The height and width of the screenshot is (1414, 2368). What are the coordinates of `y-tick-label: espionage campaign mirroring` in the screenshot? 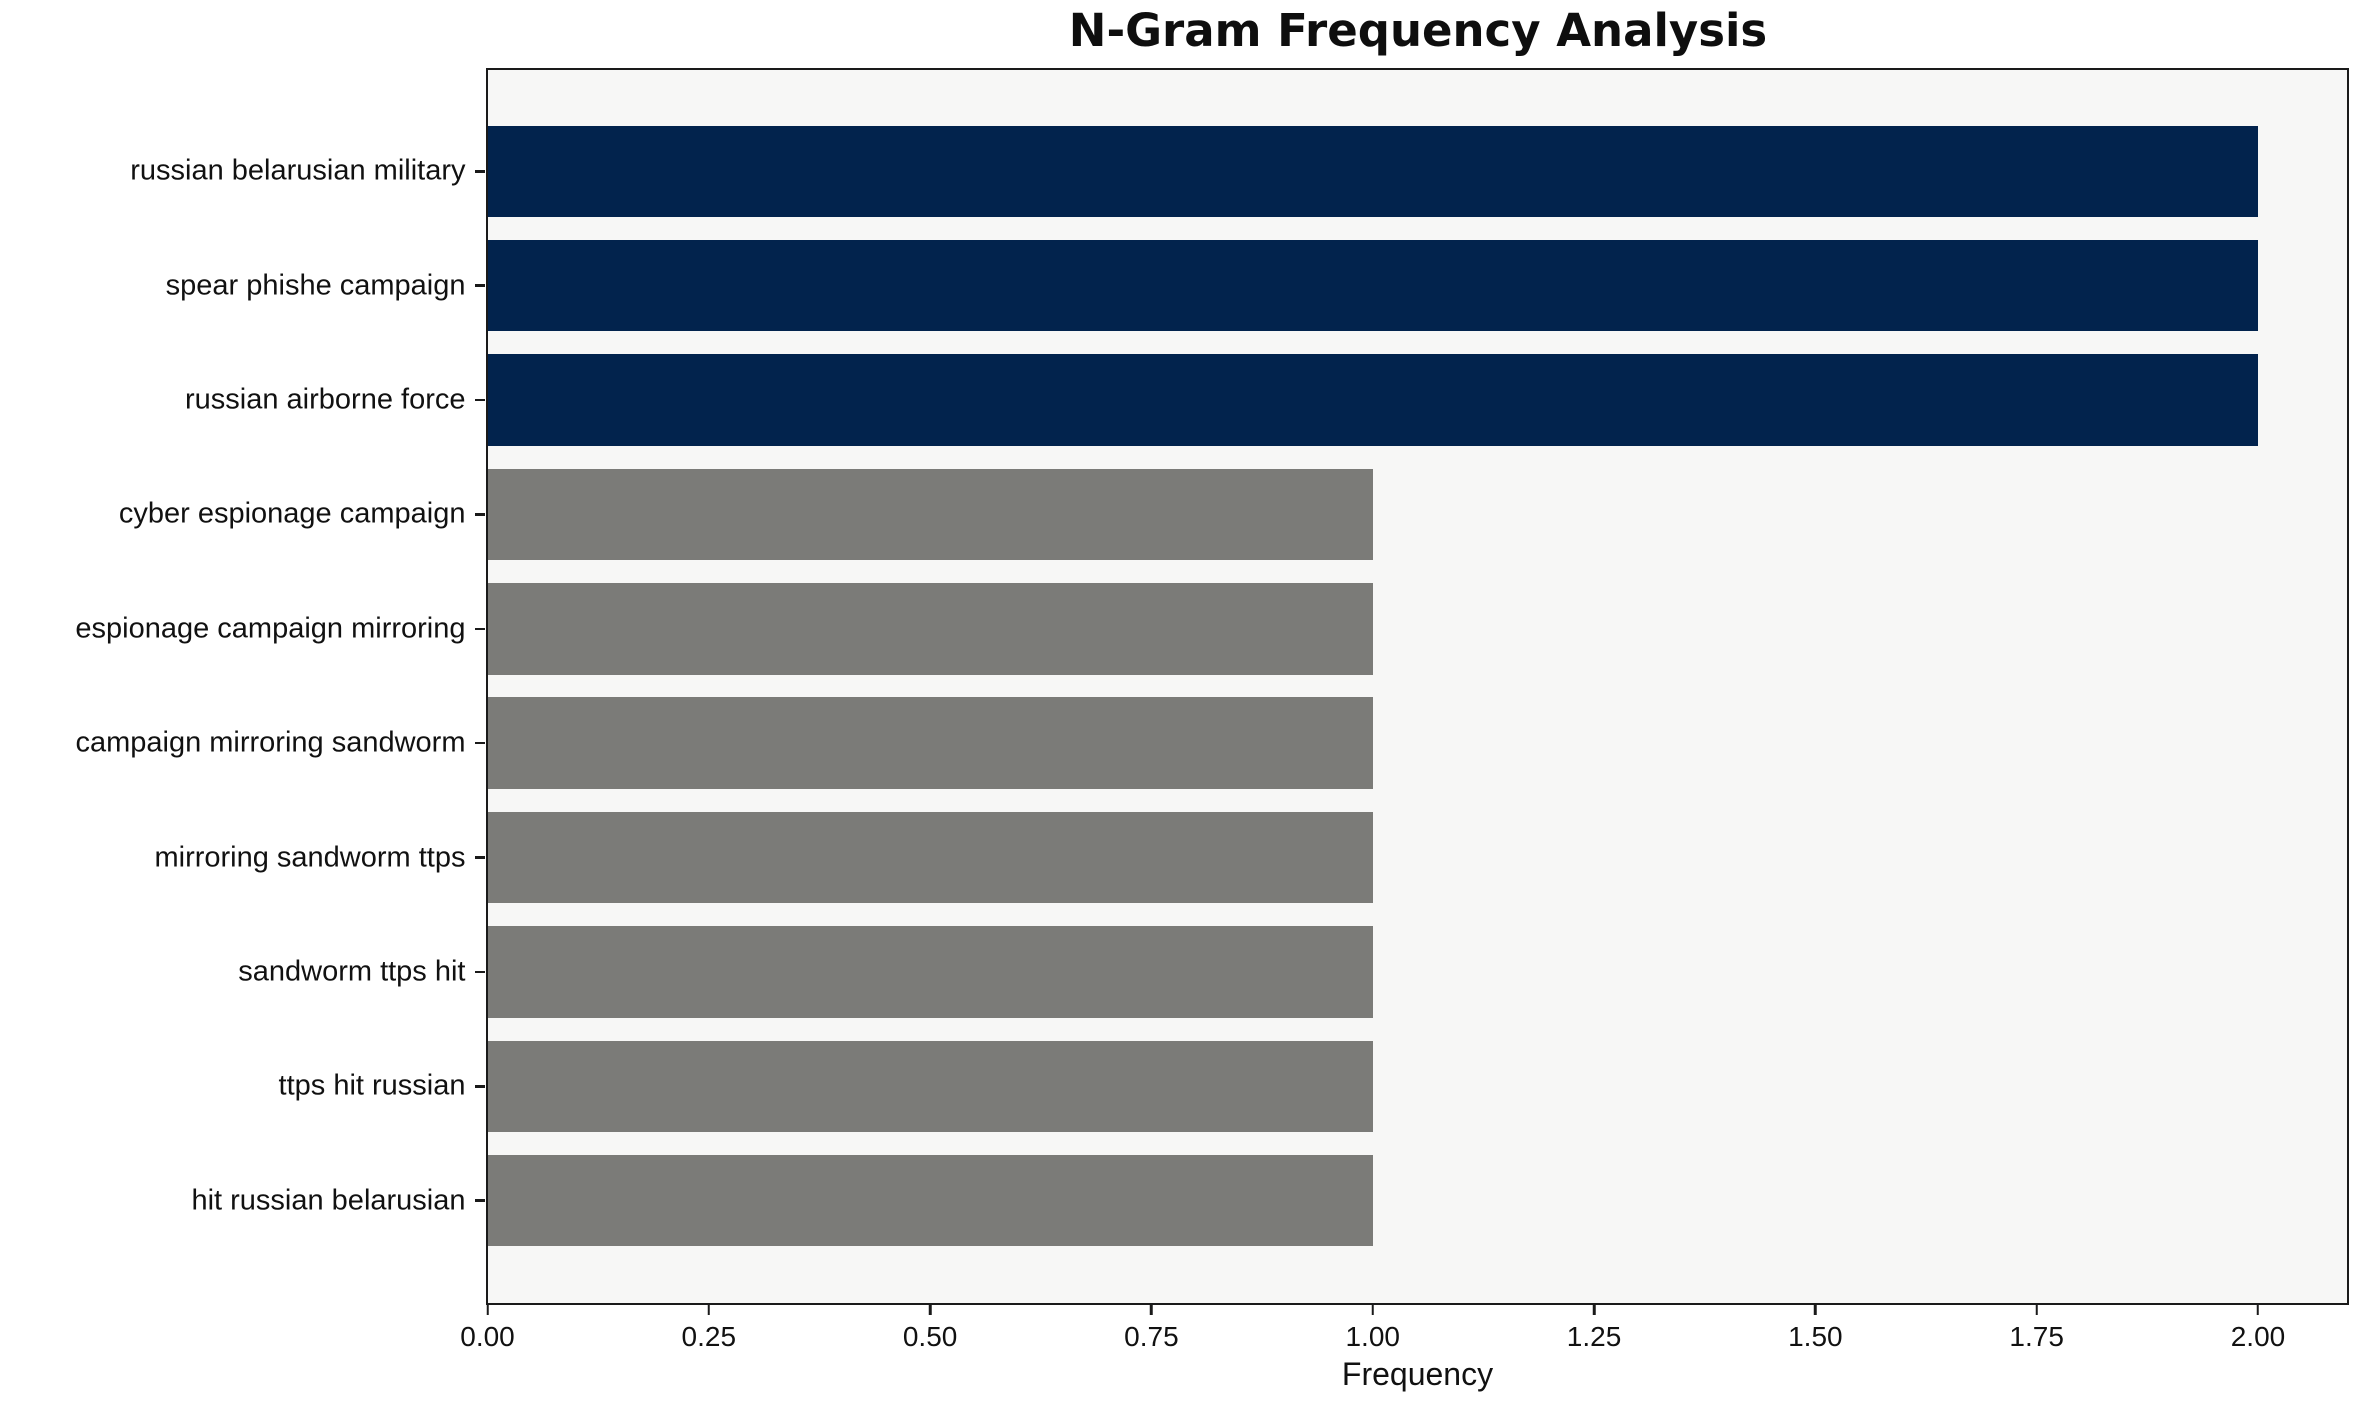 It's located at (270, 628).